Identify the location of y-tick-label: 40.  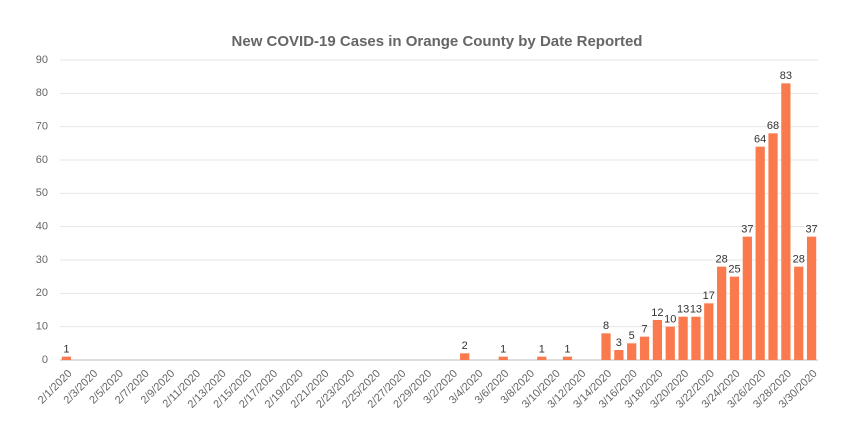
(42, 227).